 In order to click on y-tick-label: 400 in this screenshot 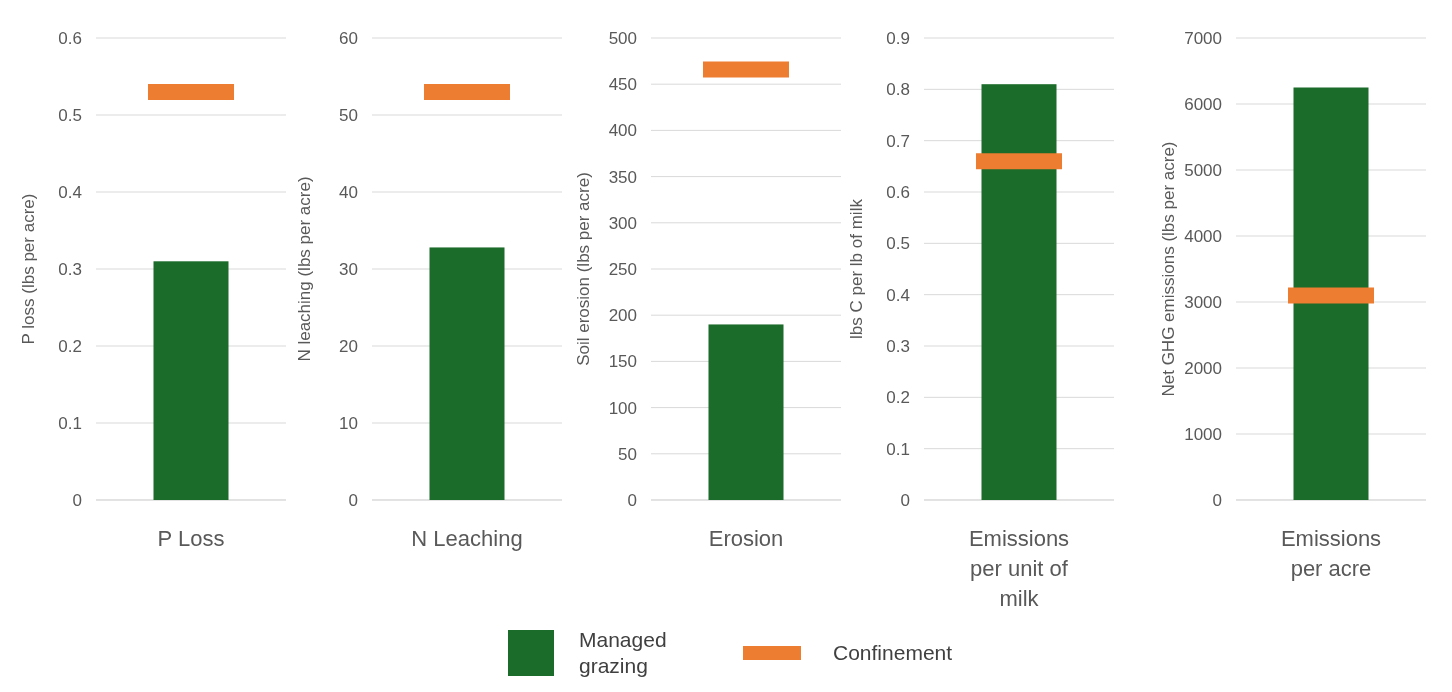, I will do `click(622, 131)`.